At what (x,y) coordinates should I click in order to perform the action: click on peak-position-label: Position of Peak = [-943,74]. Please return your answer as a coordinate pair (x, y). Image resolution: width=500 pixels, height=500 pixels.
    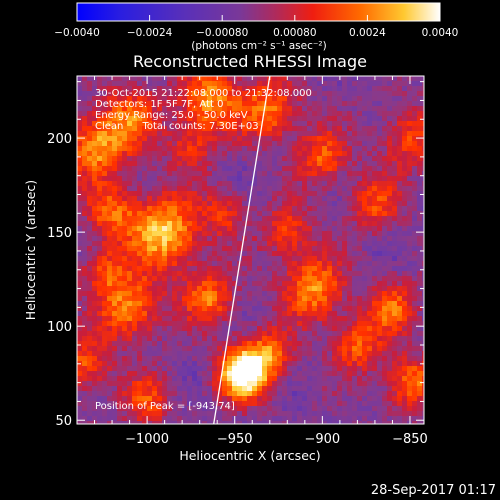
    Looking at the image, I should click on (165, 406).